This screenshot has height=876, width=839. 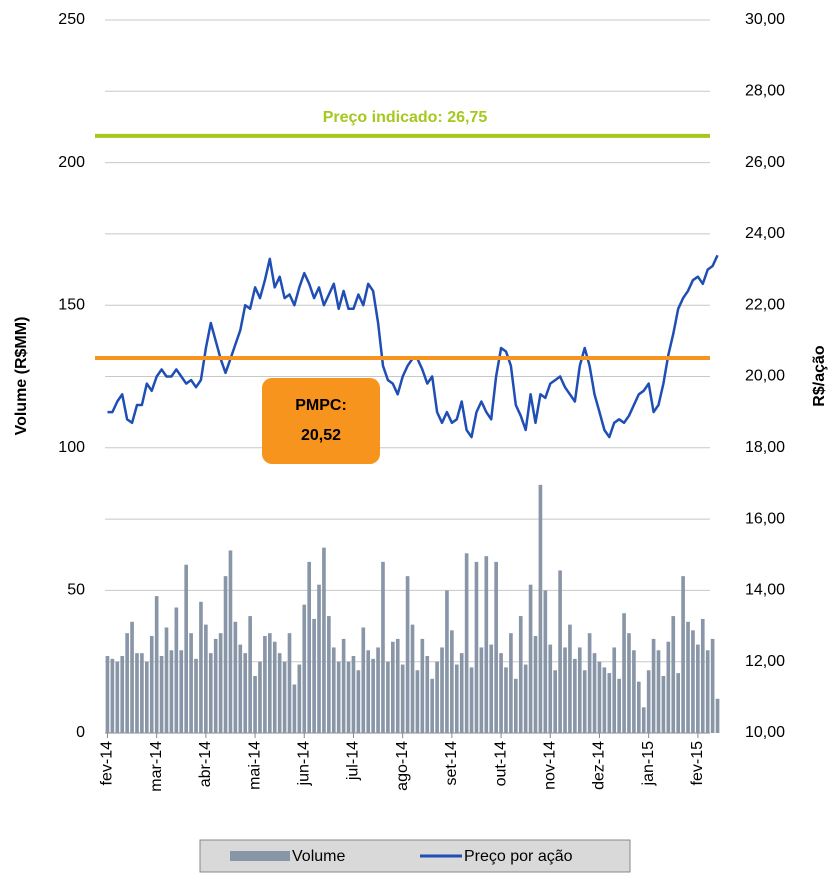 I want to click on y2-tick-label: 20,00, so click(x=765, y=376).